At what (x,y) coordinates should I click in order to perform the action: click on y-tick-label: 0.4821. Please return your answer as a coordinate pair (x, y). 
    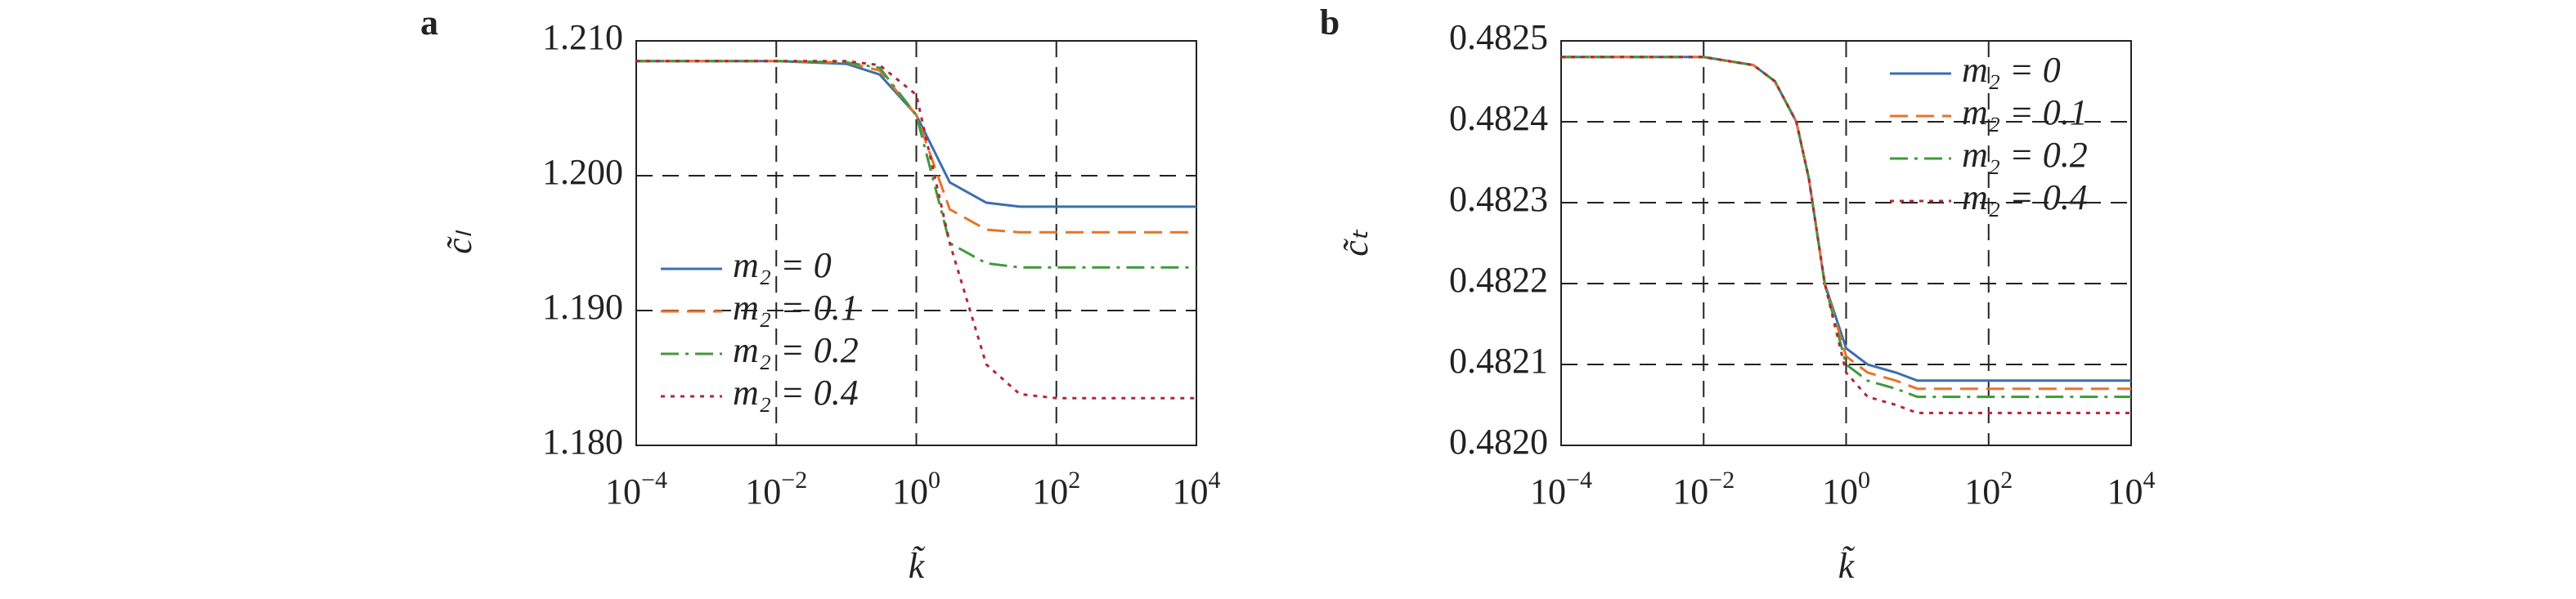
    Looking at the image, I should click on (1498, 361).